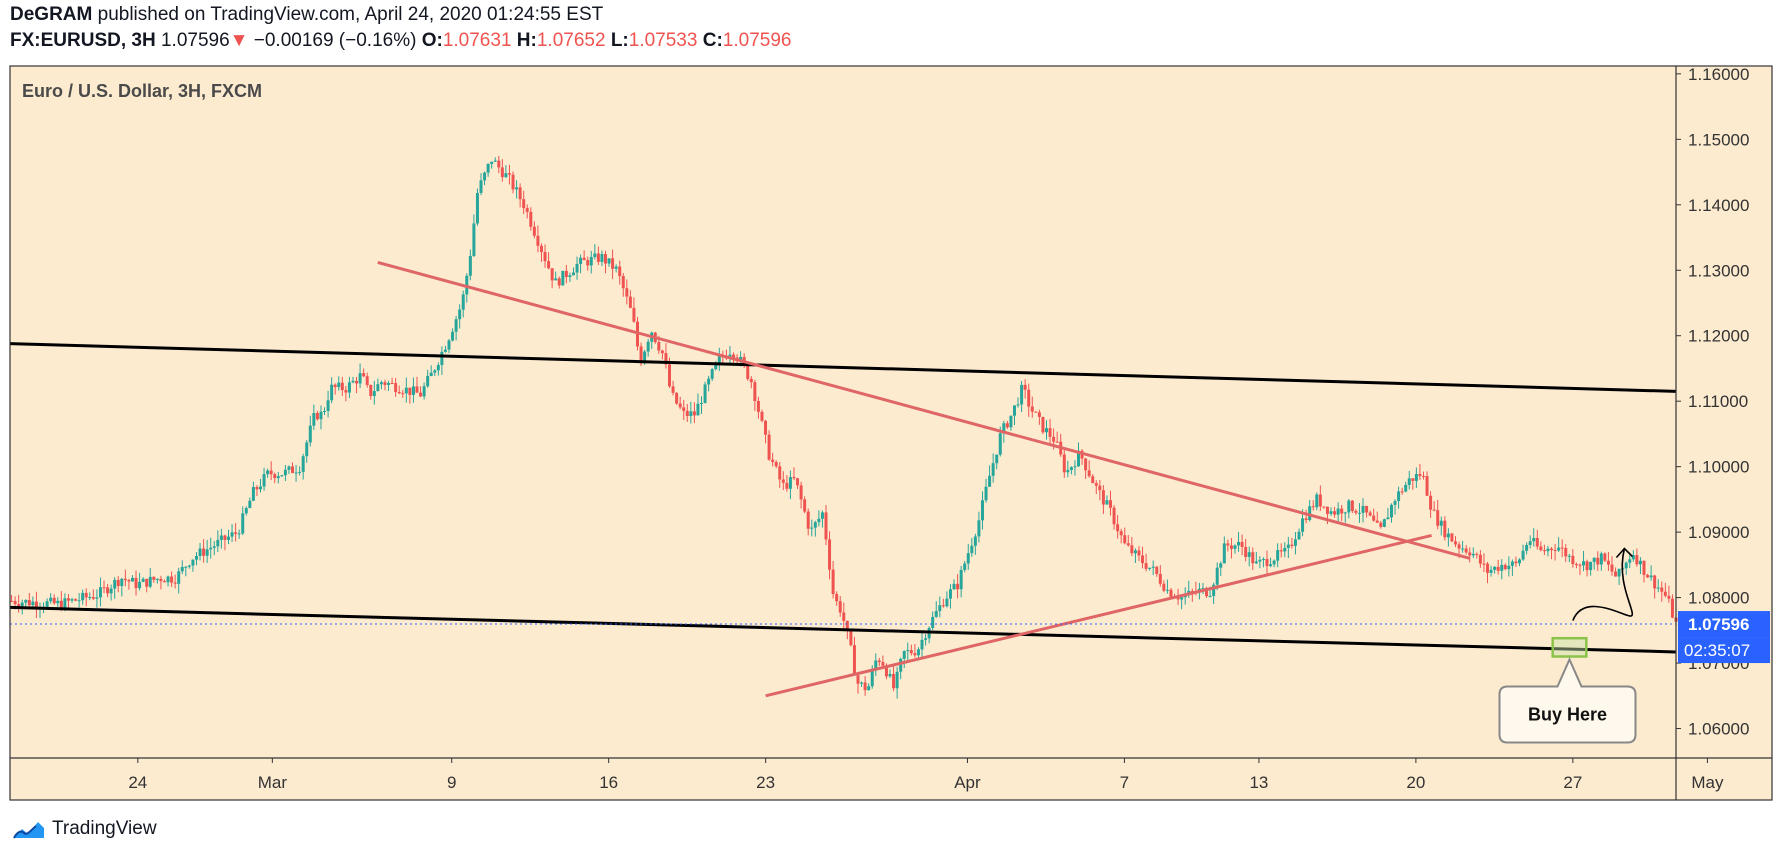 This screenshot has width=1783, height=857. I want to click on low-value: 1.07533, so click(663, 40).